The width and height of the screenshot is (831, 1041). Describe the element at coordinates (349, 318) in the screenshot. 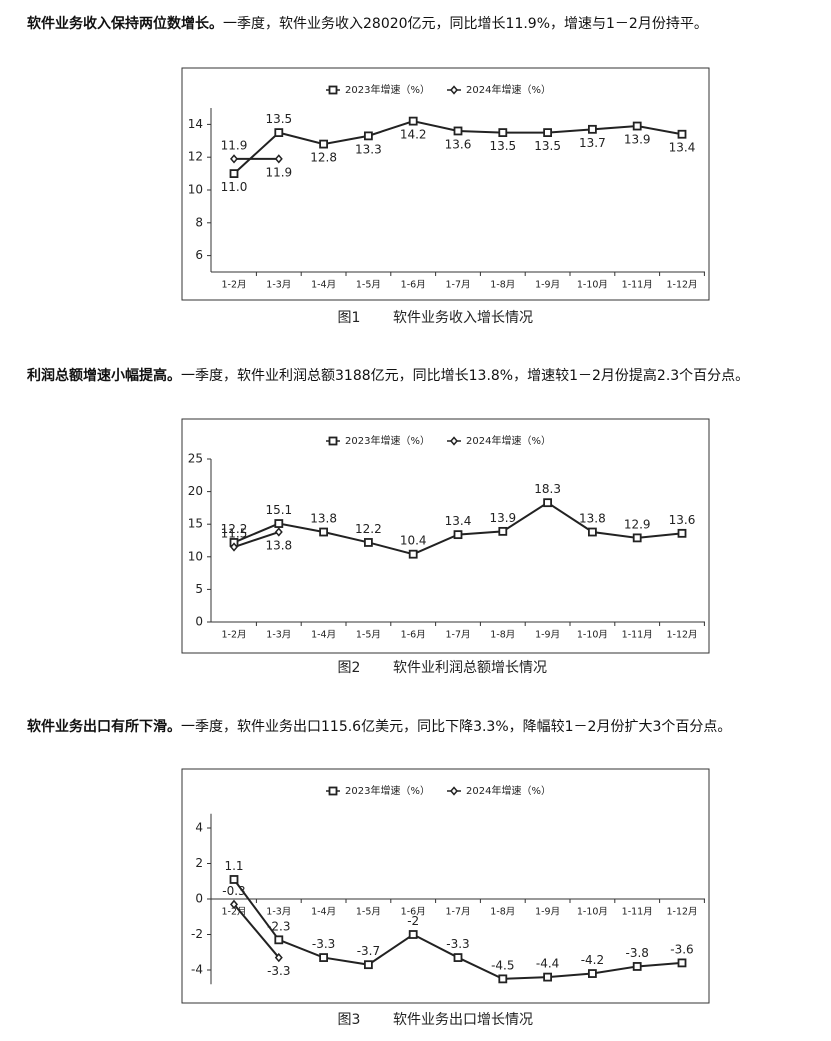

I see `figure-label: 图1` at that location.